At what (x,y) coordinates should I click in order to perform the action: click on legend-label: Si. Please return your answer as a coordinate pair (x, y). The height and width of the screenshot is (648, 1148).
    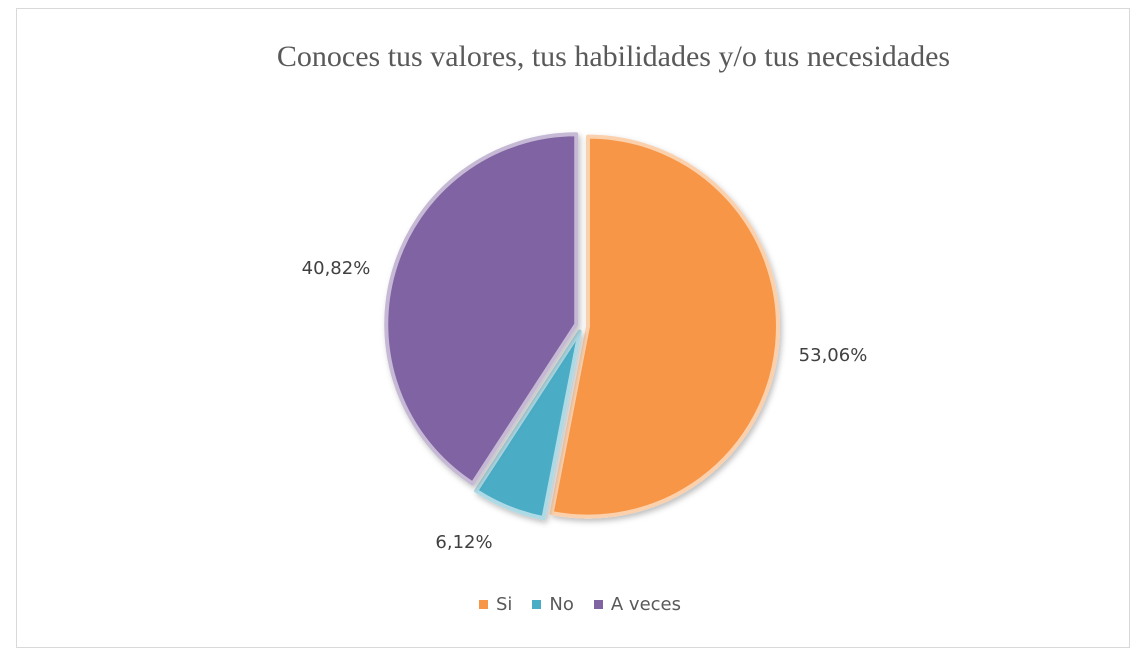
    Looking at the image, I should click on (504, 604).